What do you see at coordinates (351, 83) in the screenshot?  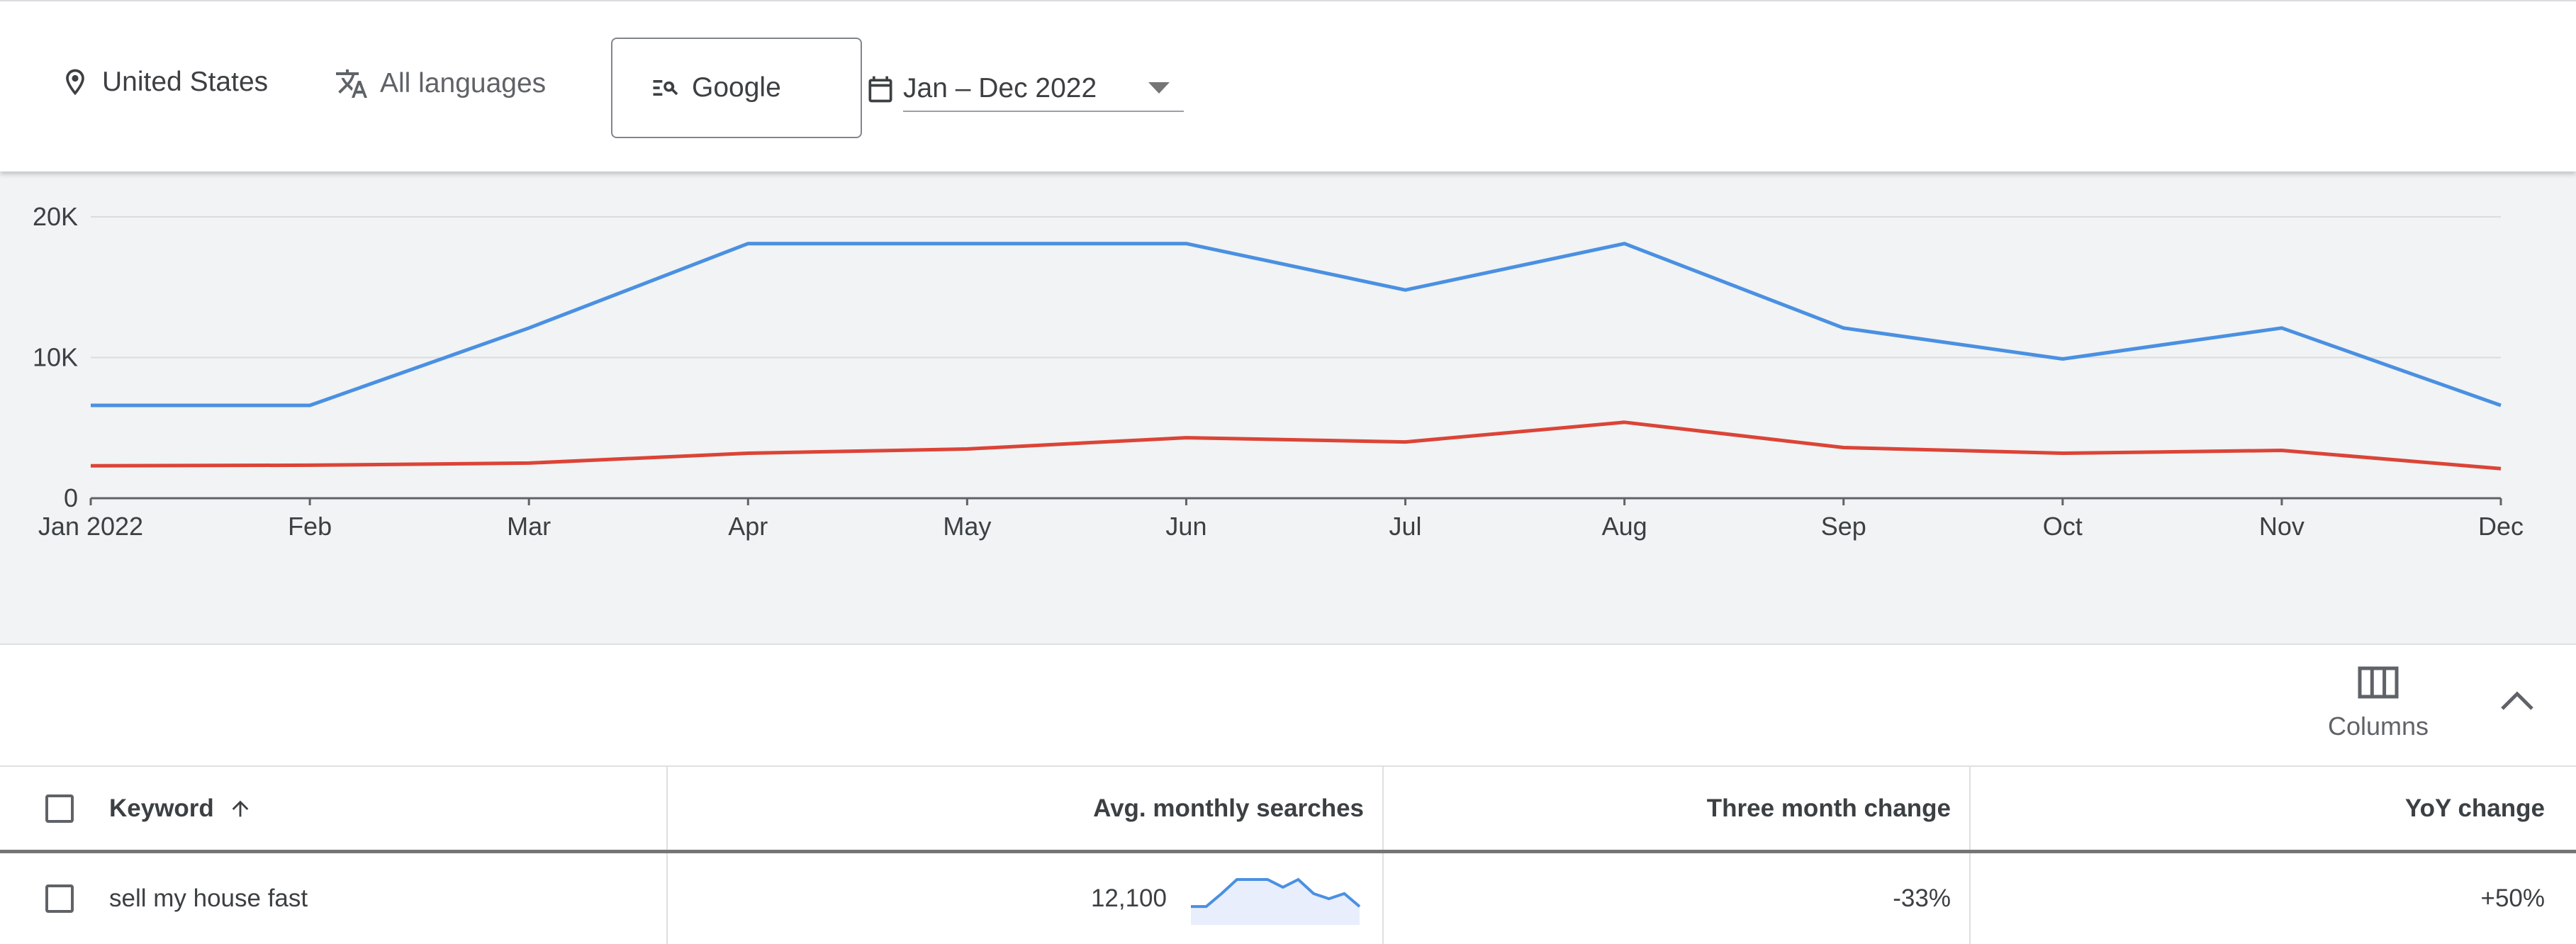 I see `translate-icon` at bounding box center [351, 83].